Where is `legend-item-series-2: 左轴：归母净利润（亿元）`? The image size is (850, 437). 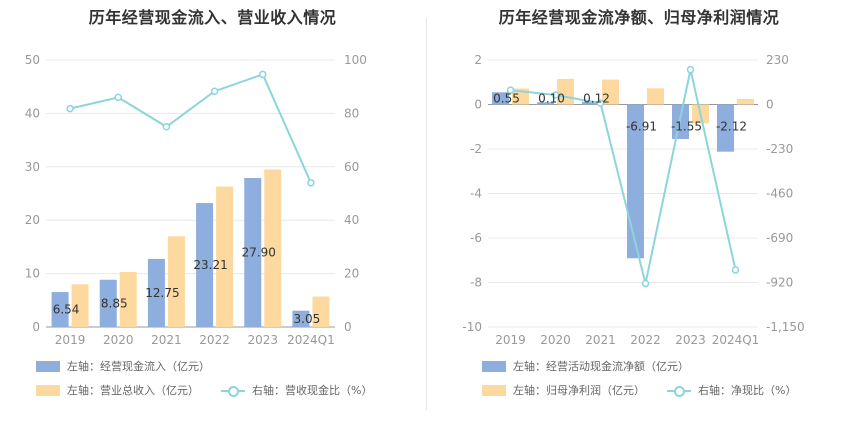
legend-item-series-2: 左轴：归母净利润（亿元） is located at coordinates (563, 390).